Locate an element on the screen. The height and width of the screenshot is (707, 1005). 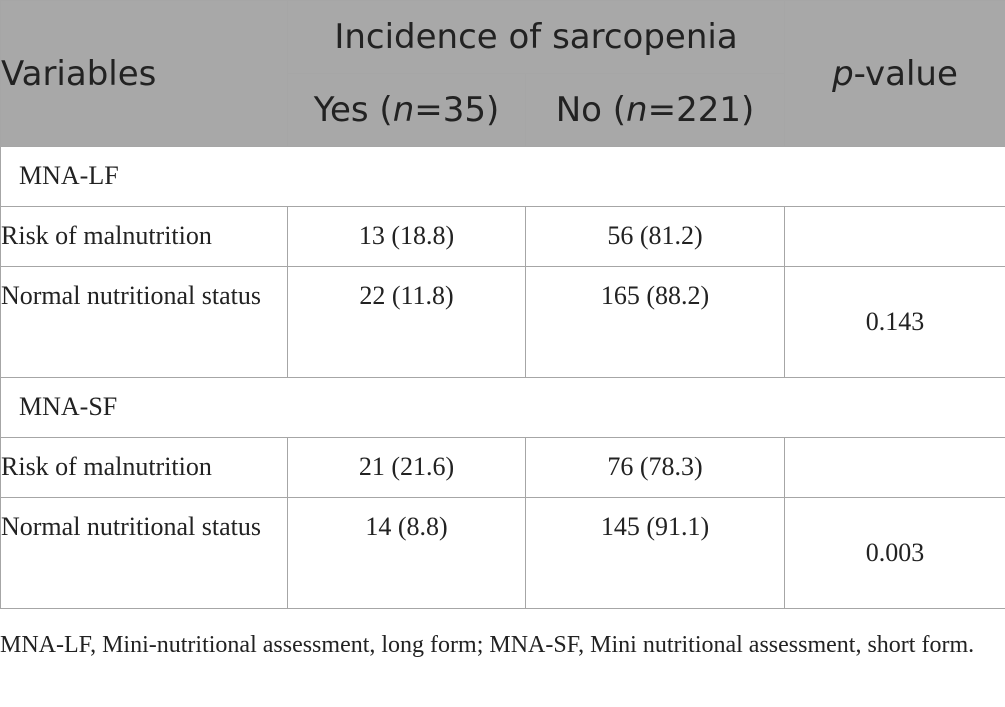
yes-column-header: Yes (n=35) is located at coordinates (406, 110).